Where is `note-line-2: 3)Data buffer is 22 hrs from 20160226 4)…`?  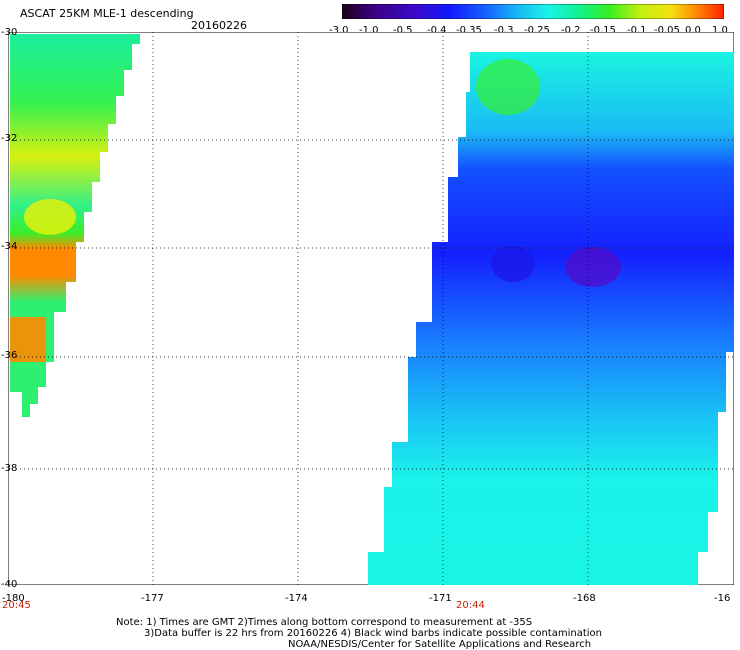 note-line-2: 3)Data buffer is 22 hrs from 20160226 4)… is located at coordinates (373, 633).